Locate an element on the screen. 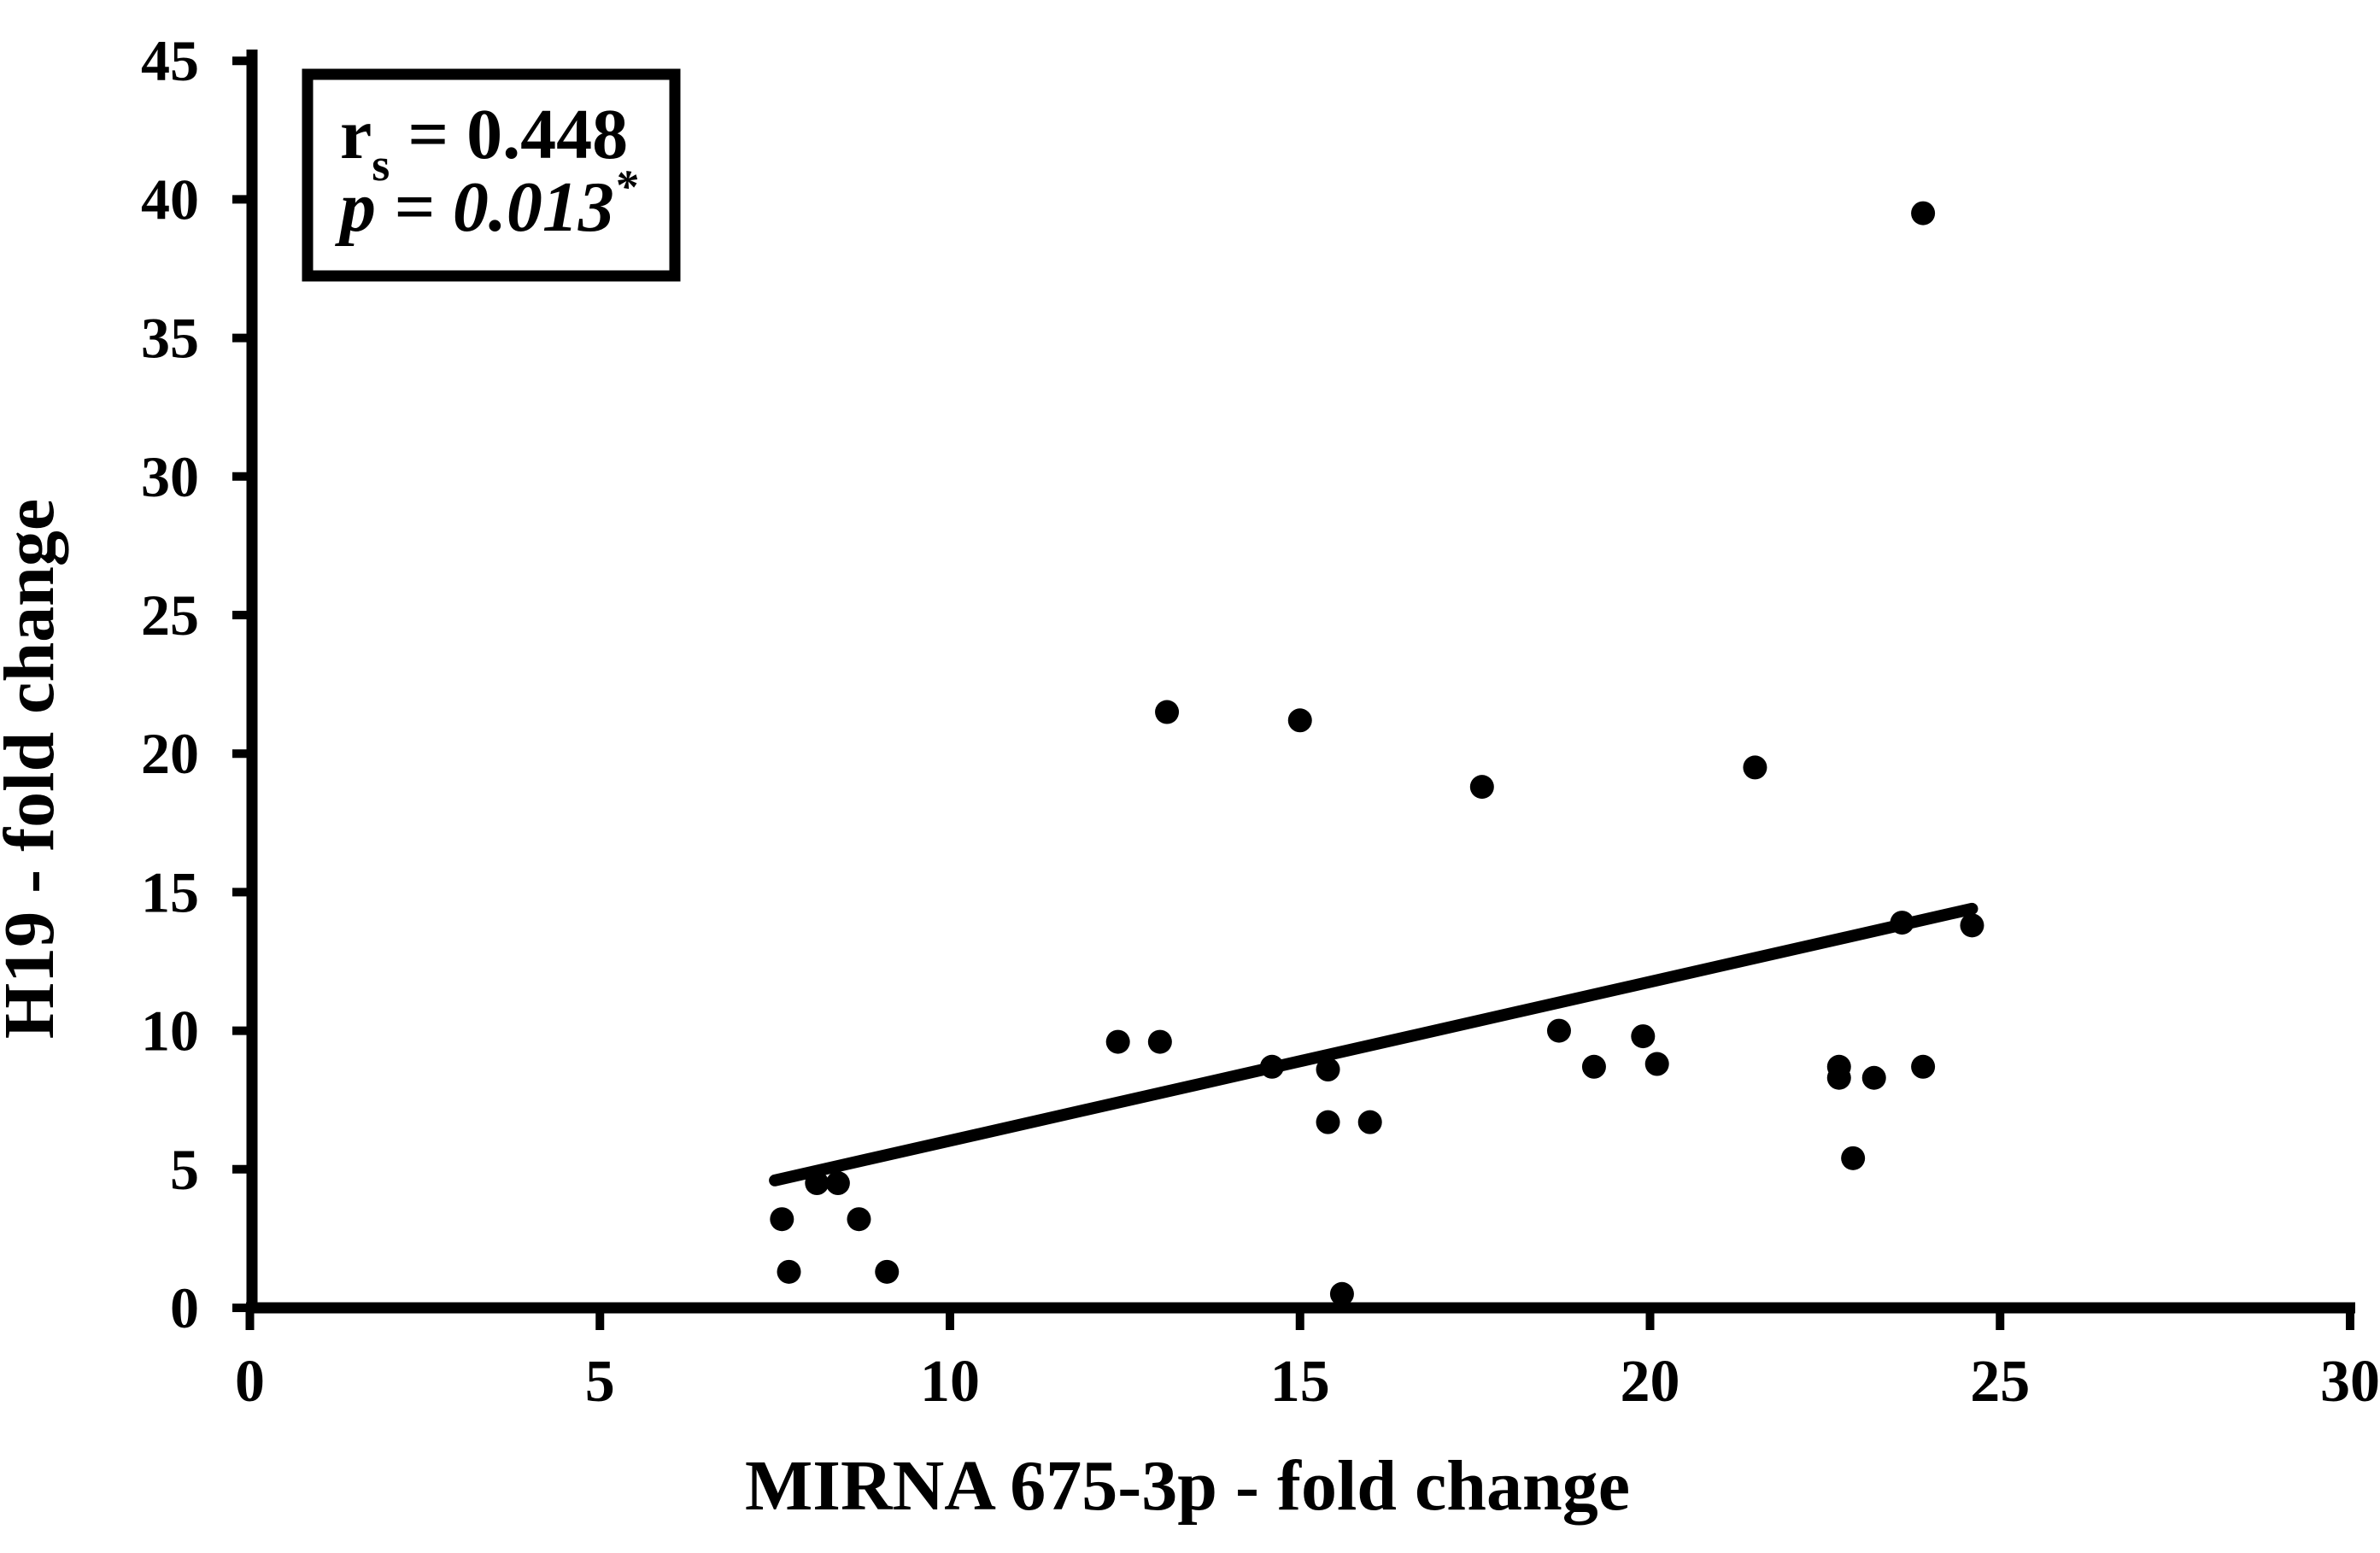  x-tick-label-0: 0 is located at coordinates (250, 1382).